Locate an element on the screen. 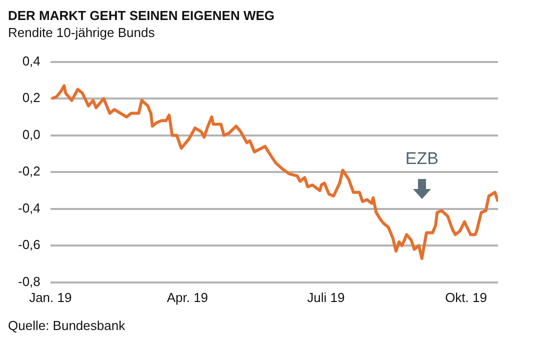  x-tick-label: Jan. 19 is located at coordinates (50, 297).